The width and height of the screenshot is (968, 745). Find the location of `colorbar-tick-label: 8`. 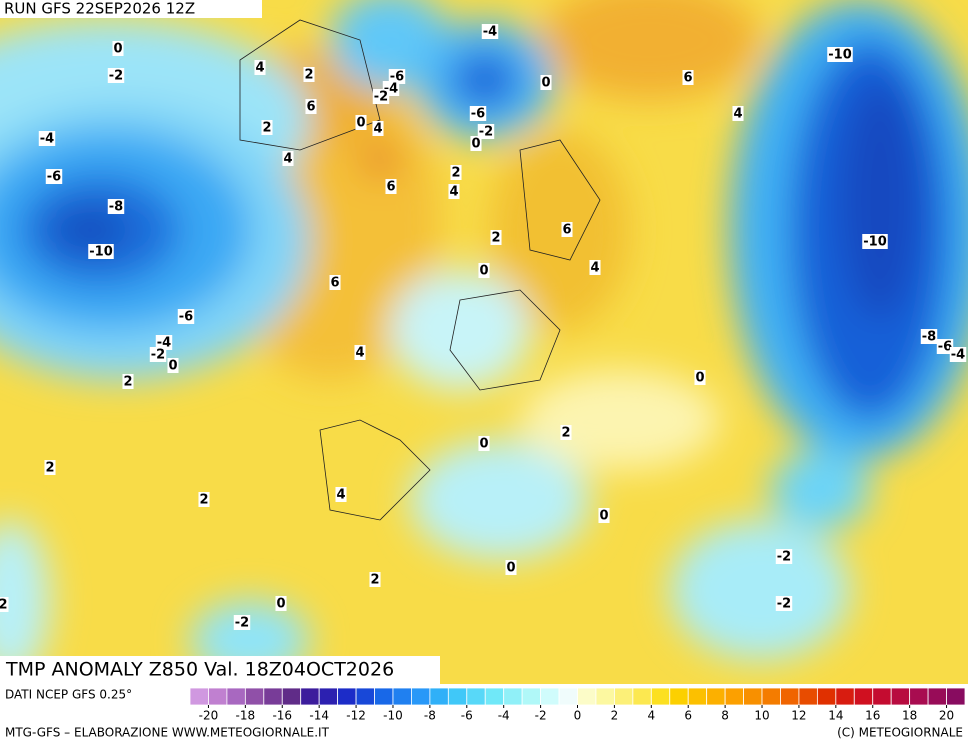

colorbar-tick-label: 8 is located at coordinates (725, 716).